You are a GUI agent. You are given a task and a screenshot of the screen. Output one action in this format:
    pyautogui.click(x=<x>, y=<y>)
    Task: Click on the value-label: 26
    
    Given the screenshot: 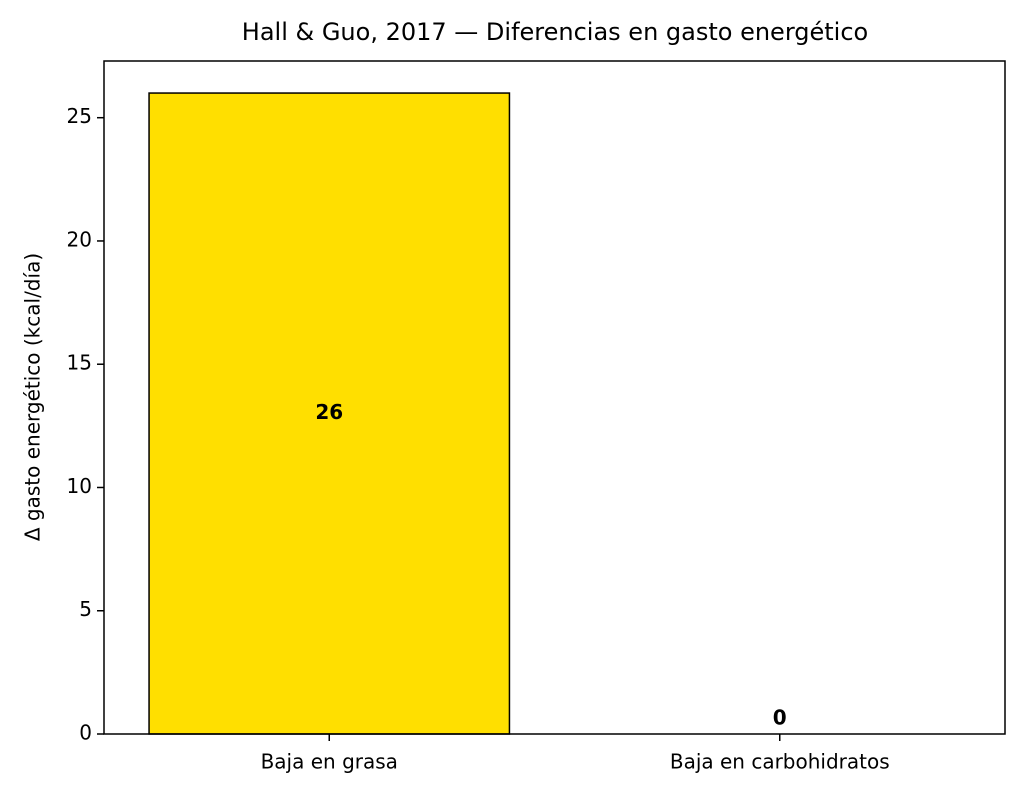 What is the action you would take?
    pyautogui.click(x=329, y=412)
    